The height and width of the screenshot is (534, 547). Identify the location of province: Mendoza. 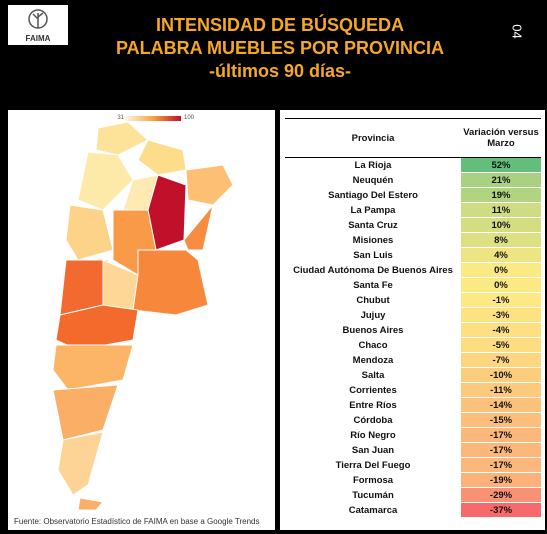
(373, 360).